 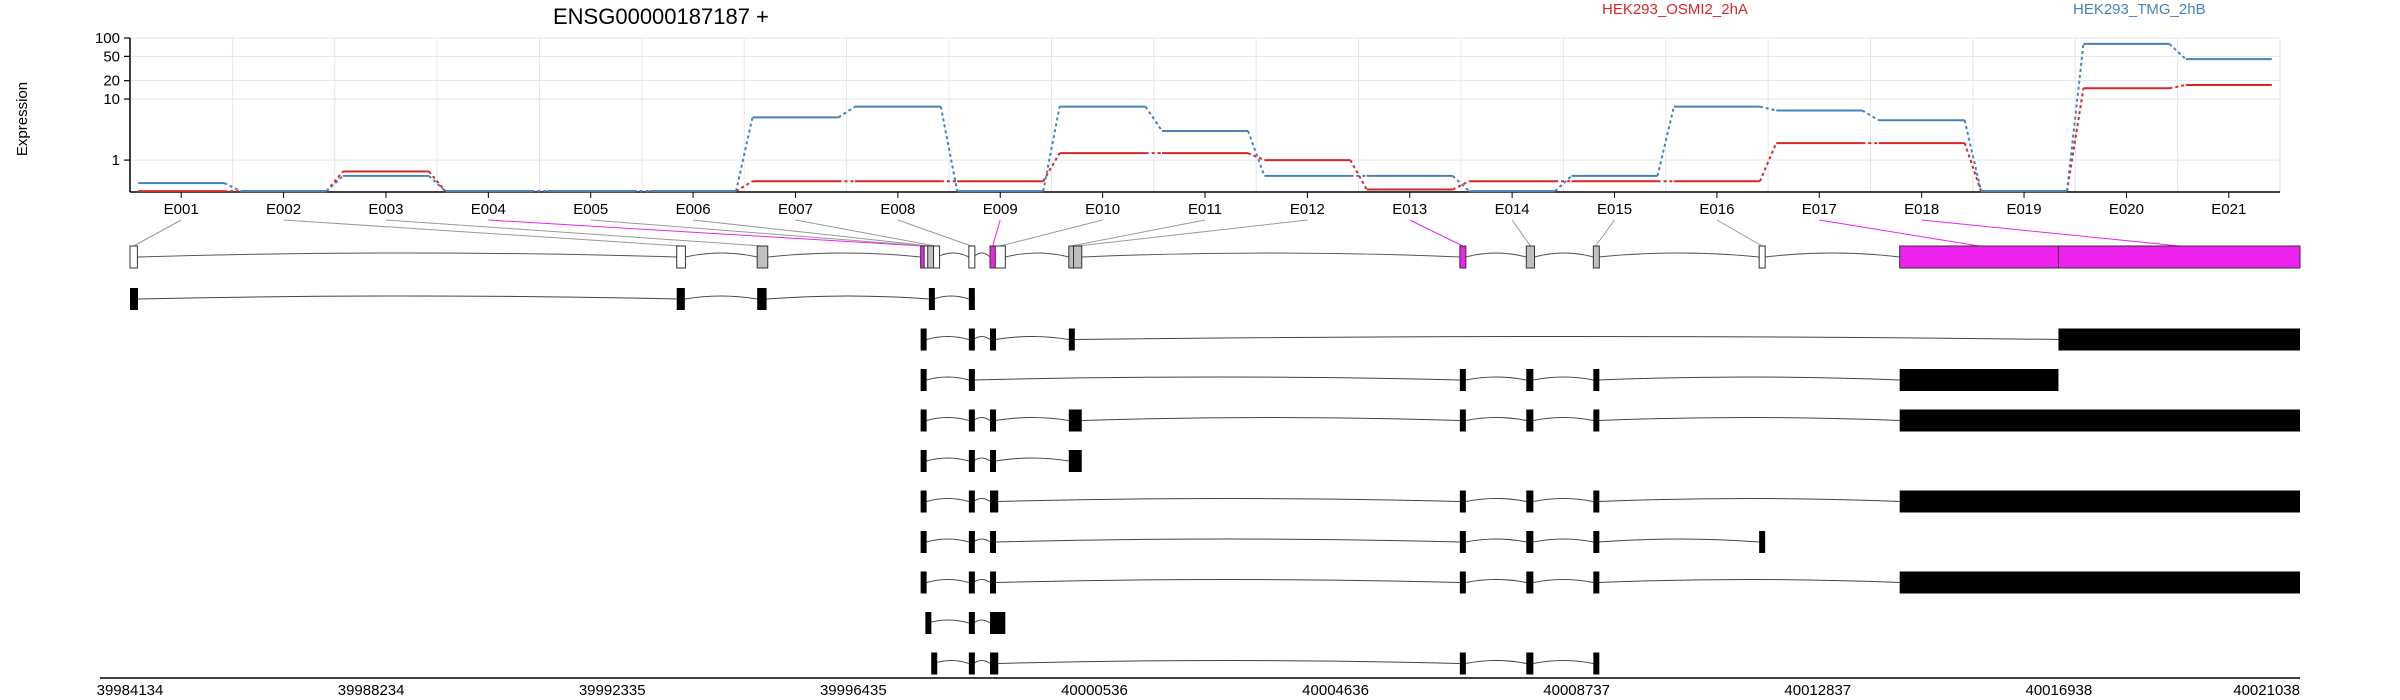 I want to click on connector-E017, so click(x=1899, y=233).